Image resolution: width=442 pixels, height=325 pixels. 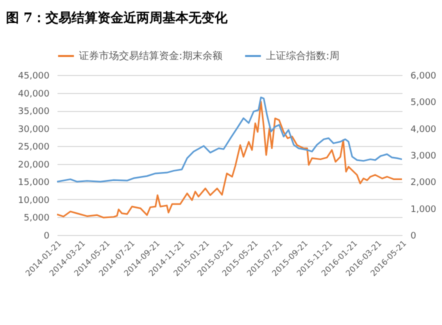 What do you see at coordinates (423, 209) in the screenshot?
I see `y2-tick-label: 1,000` at bounding box center [423, 209].